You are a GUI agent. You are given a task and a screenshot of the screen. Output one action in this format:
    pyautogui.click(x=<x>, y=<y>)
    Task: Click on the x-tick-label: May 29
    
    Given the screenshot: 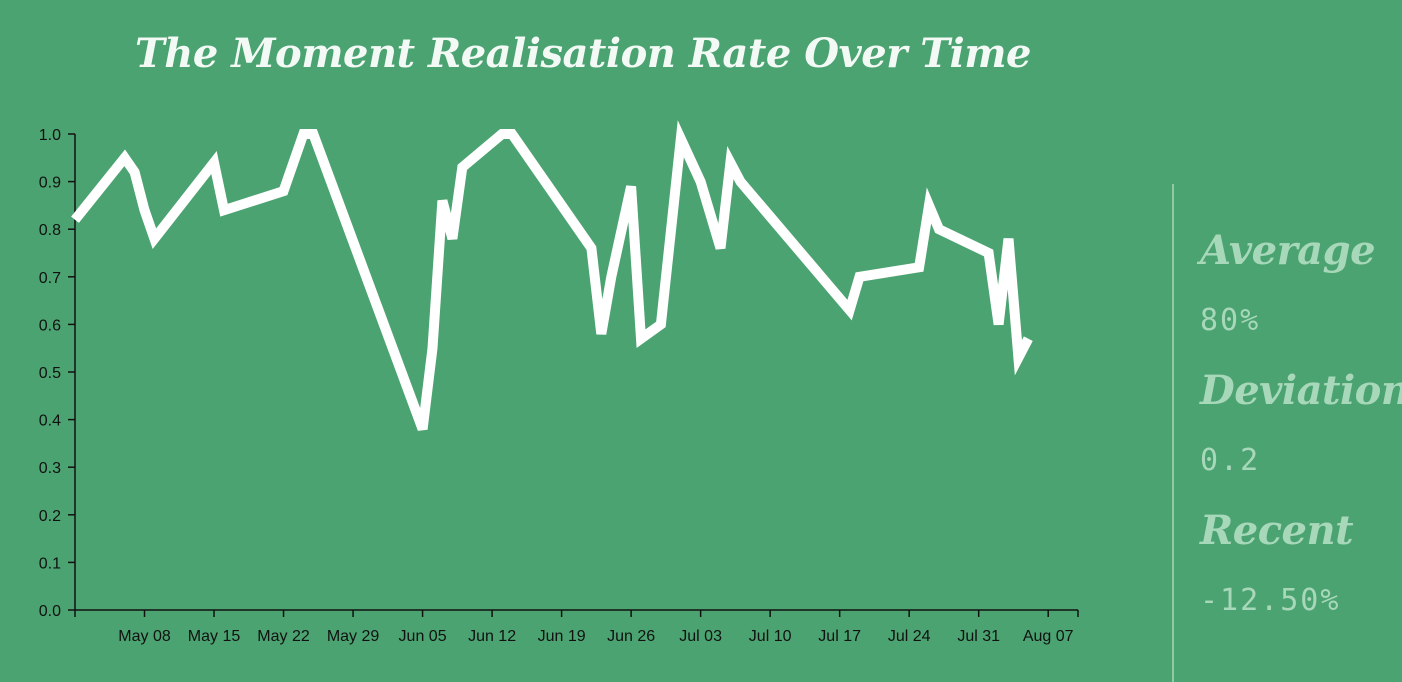 What is the action you would take?
    pyautogui.click(x=353, y=636)
    